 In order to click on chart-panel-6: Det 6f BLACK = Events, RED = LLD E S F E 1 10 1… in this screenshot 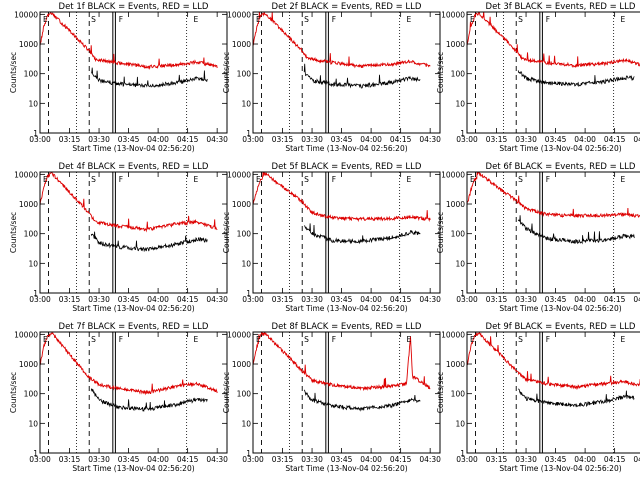, I will do `click(538, 237)`.